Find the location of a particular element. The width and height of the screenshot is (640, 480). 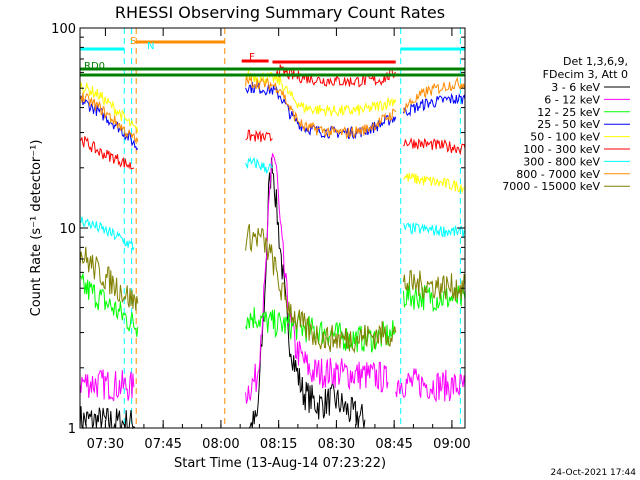

y-axis-label: Count Rate (s⁻¹ detector⁻¹) is located at coordinates (36, 228).